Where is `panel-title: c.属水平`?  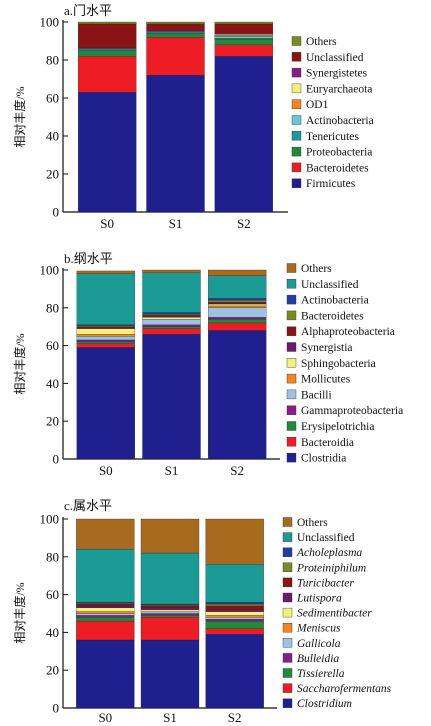
panel-title: c.属水平 is located at coordinates (88, 505).